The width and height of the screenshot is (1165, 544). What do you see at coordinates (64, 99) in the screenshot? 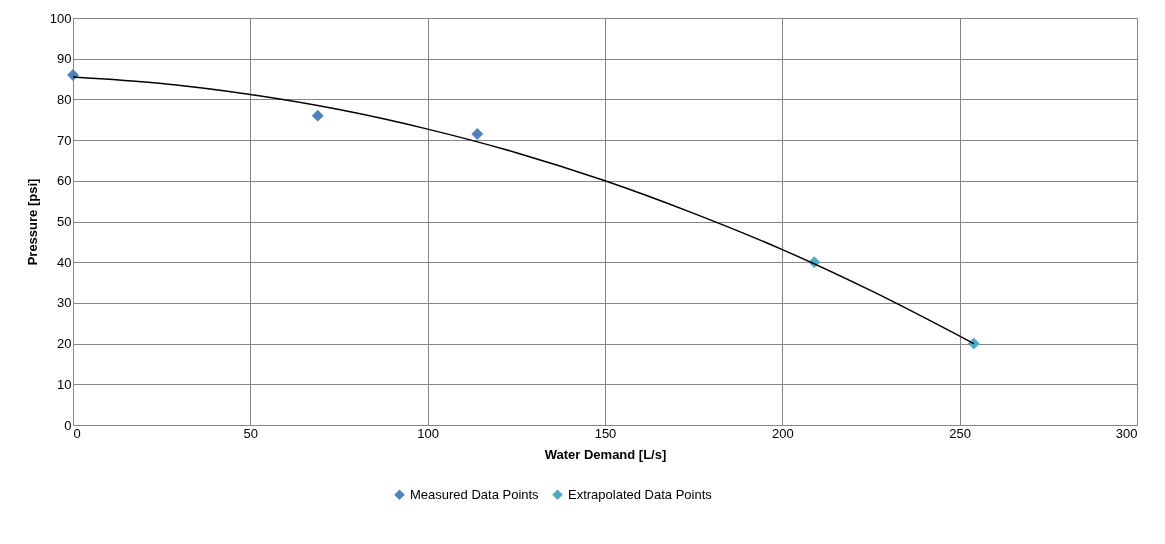
I see `y-tick-label: 80` at bounding box center [64, 99].